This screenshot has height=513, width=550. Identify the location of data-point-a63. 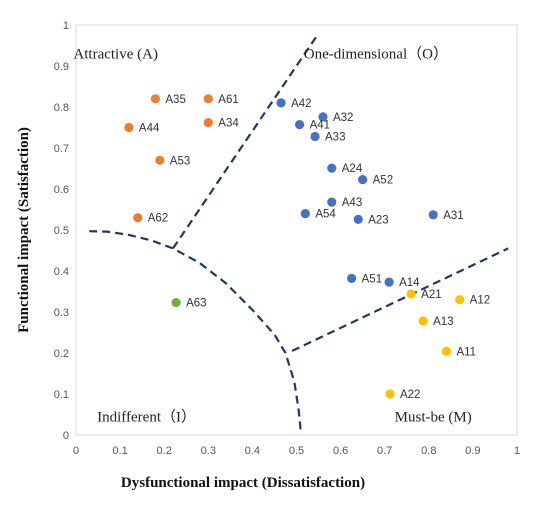
(176, 302).